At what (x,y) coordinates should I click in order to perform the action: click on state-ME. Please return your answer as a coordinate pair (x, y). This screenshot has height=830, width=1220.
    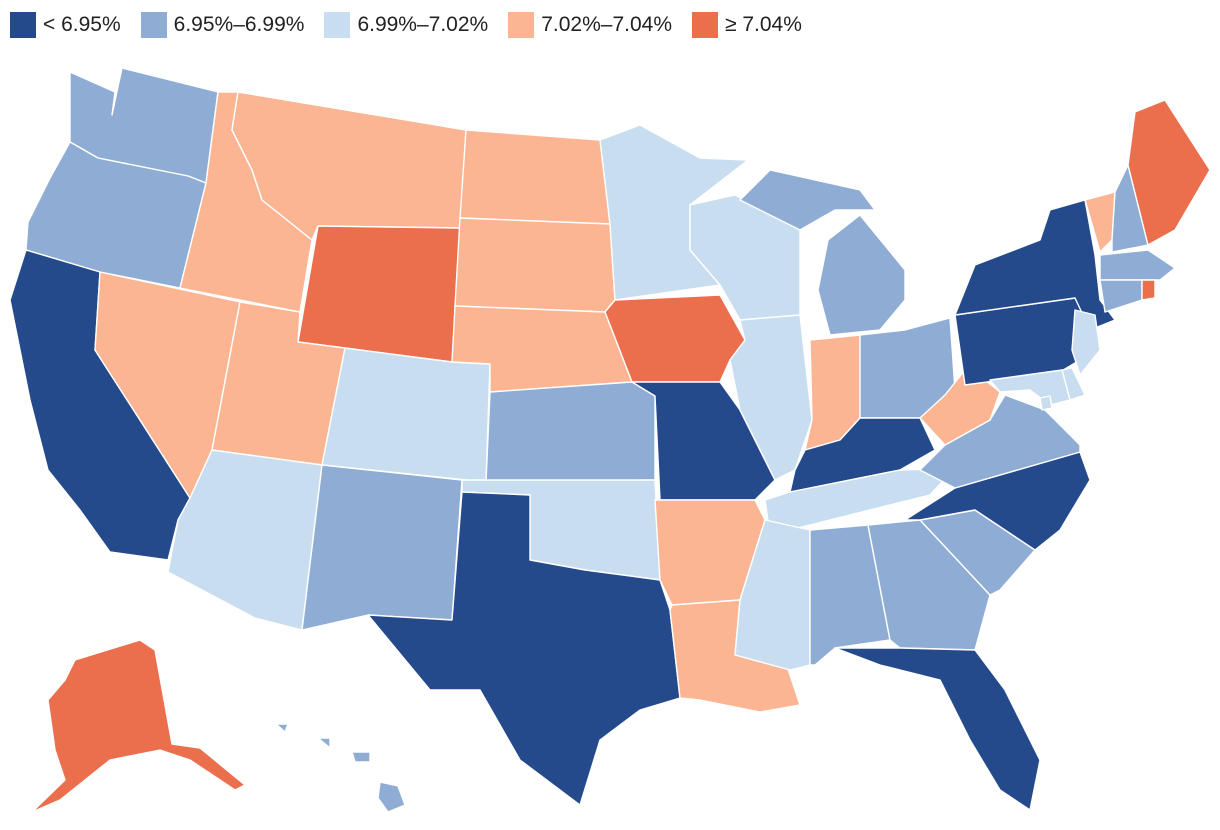
    Looking at the image, I should click on (1169, 172).